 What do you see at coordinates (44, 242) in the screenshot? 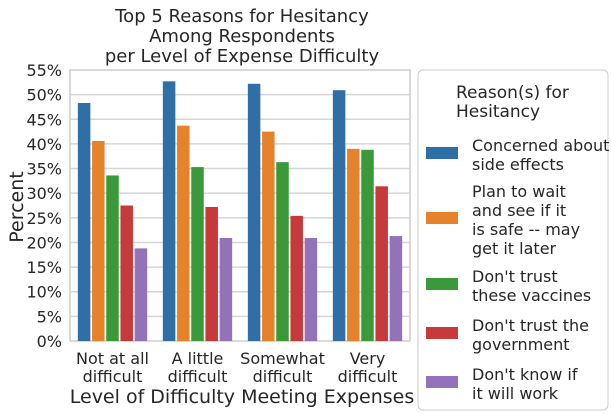
I see `y-tick-label: 20%` at bounding box center [44, 242].